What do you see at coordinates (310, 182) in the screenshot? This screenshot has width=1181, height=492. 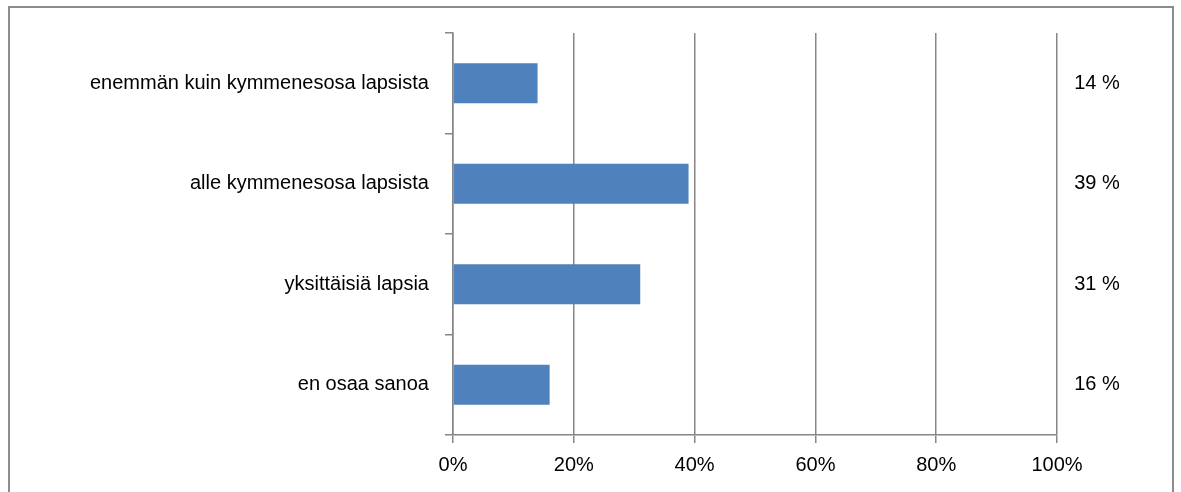 I see `y-tick-label: alle kymmenesosa lapsista` at bounding box center [310, 182].